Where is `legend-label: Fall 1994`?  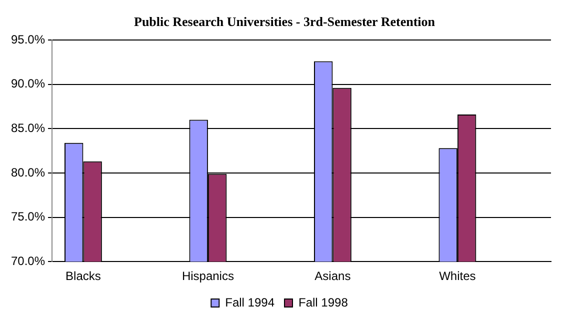
legend-label: Fall 1994 is located at coordinates (250, 302).